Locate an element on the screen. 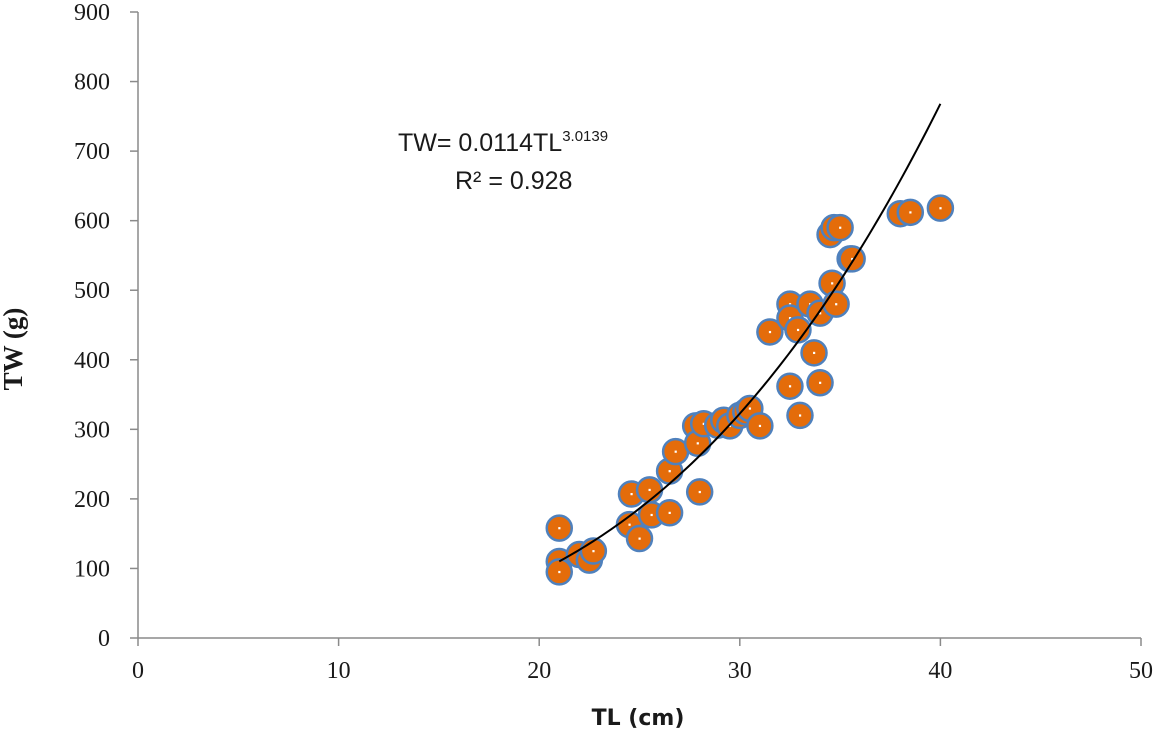  y-axis-ticks: 0 100 200 300 400 500 600 700 800 900 is located at coordinates (106, 326).